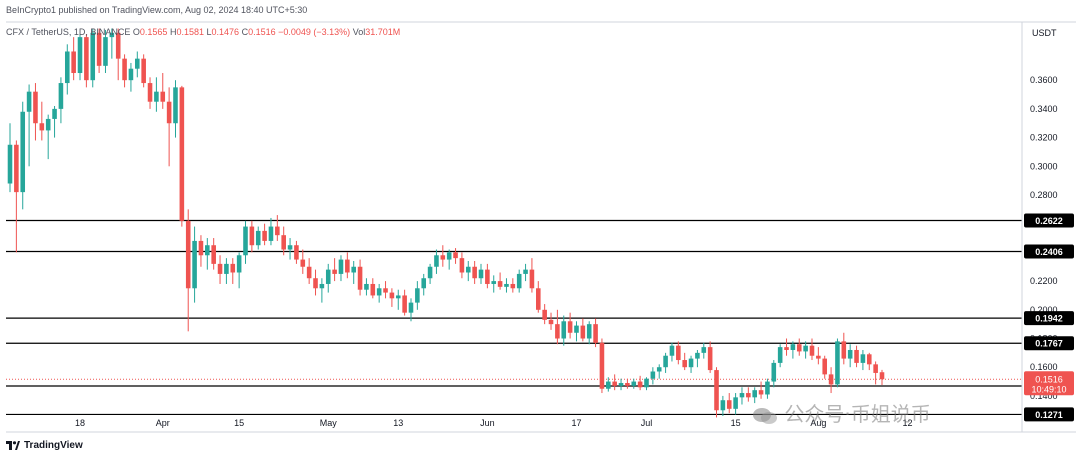  Describe the element at coordinates (1044, 281) in the screenshot. I see `y-tick-label: 0.2200` at that location.